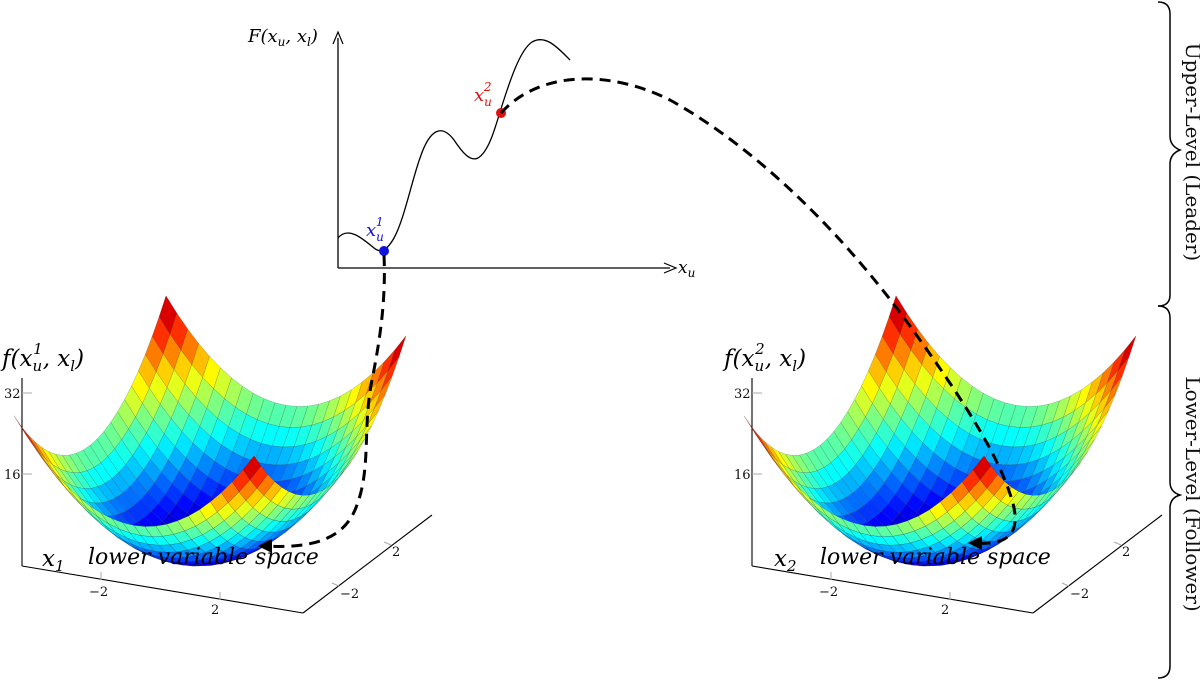  I want to click on left-z-axis-label: f(xu1, xl), so click(42, 357).